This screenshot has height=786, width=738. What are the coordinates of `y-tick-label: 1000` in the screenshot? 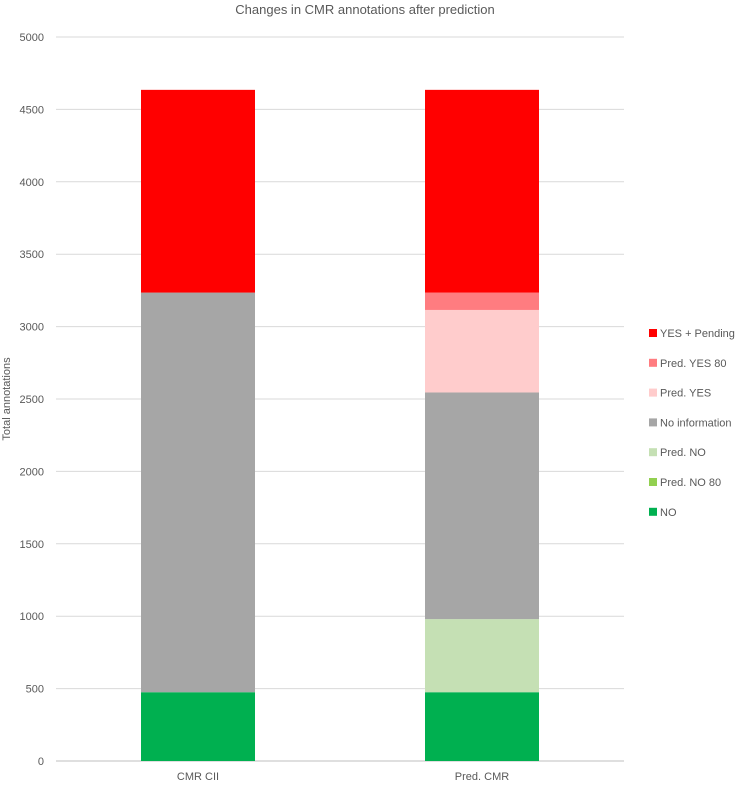 It's located at (32, 617).